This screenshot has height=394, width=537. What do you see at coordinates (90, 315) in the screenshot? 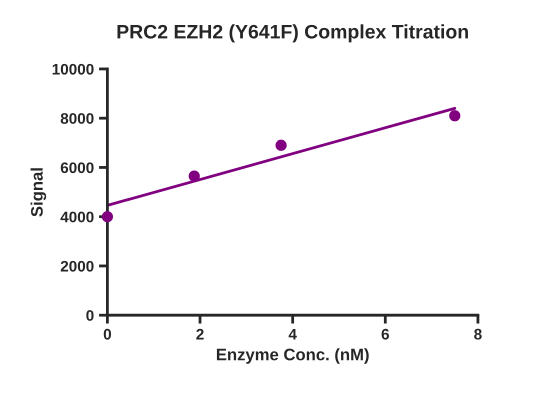
I see `y-tick-label: 0` at bounding box center [90, 315].